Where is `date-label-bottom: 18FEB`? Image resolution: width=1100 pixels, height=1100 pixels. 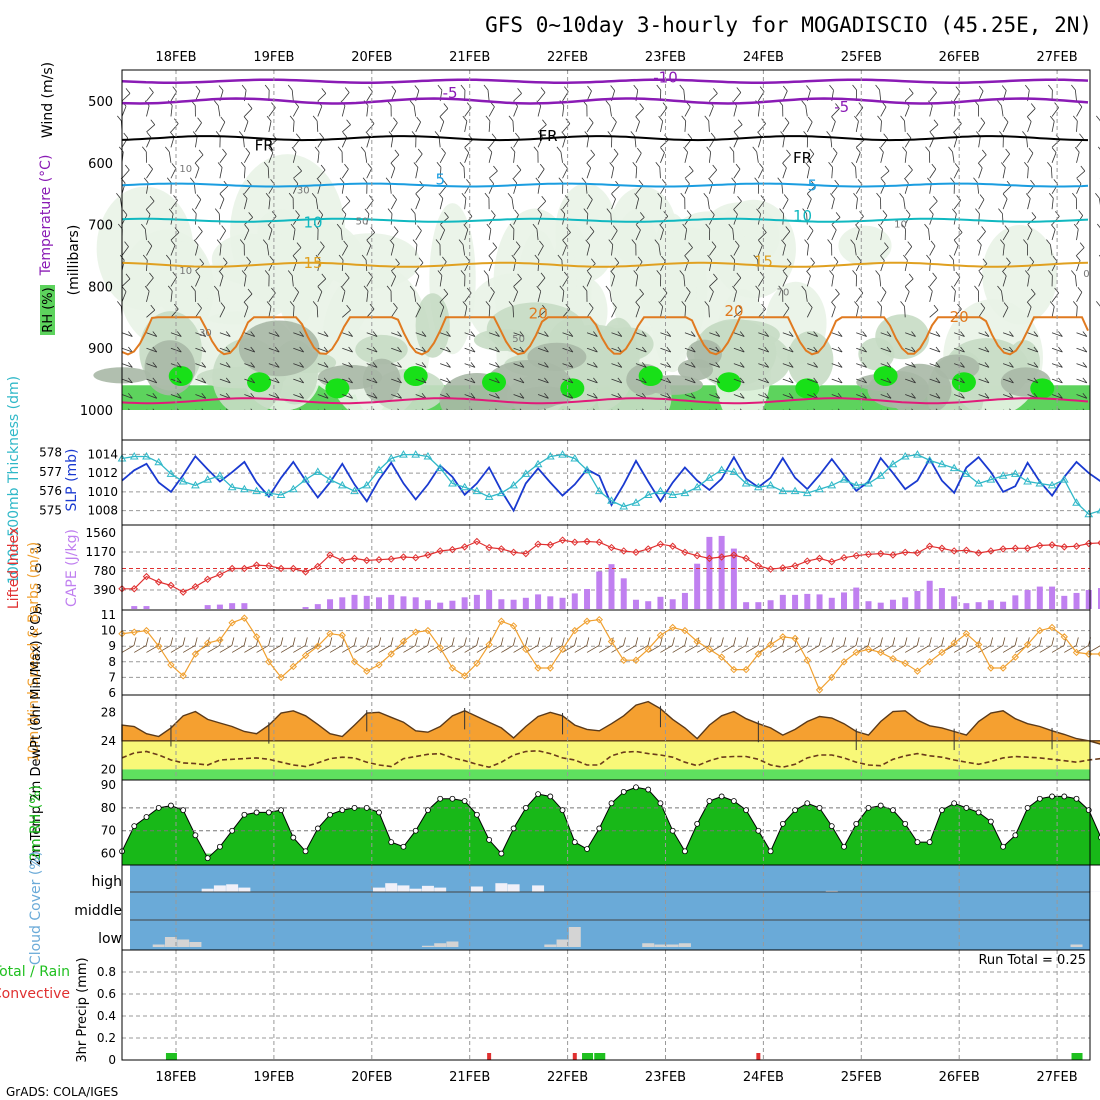
date-label-bottom: 18FEB is located at coordinates (175, 1077).